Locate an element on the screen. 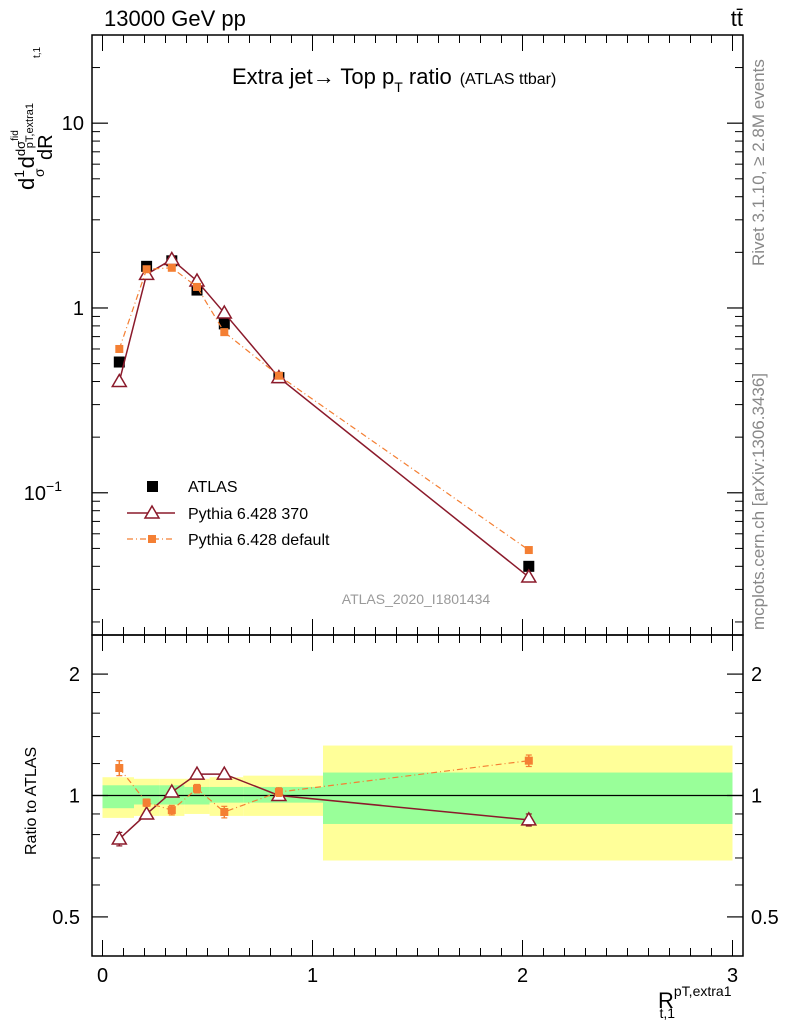  header-left-label: 13000 GeV pp is located at coordinates (175, 18).